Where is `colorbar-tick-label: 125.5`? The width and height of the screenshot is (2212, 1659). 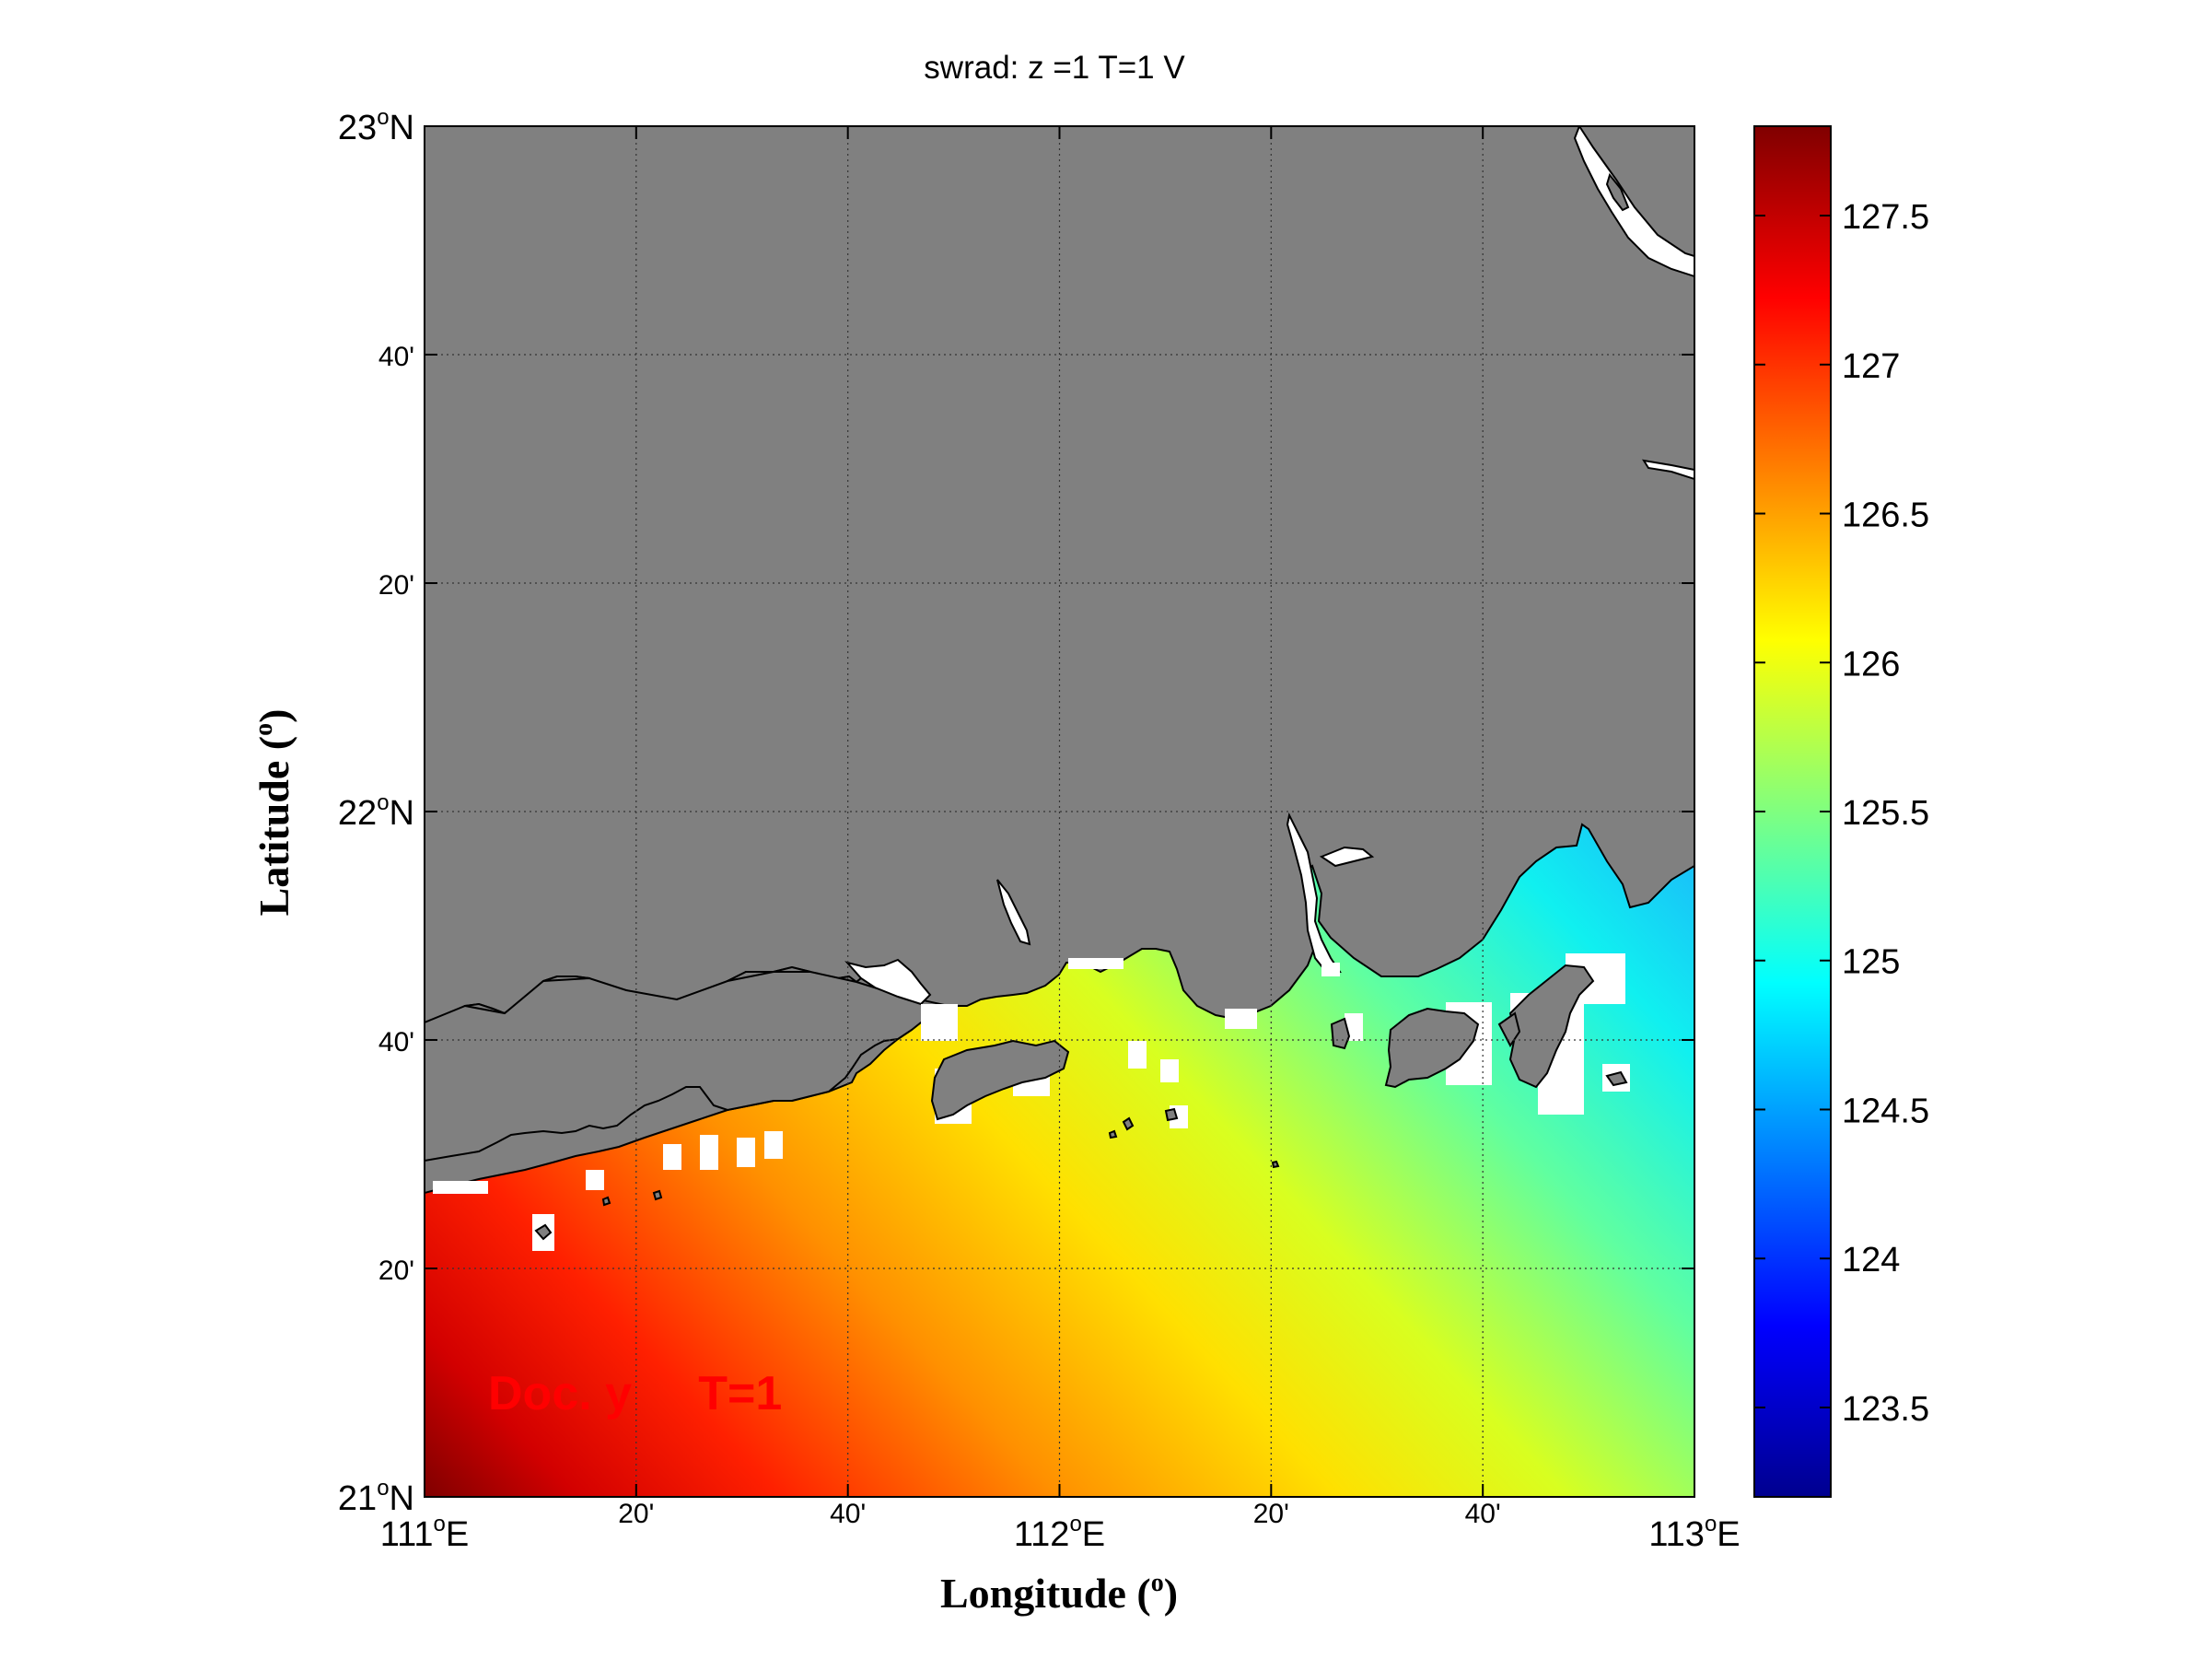 colorbar-tick-label: 125.5 is located at coordinates (1886, 813).